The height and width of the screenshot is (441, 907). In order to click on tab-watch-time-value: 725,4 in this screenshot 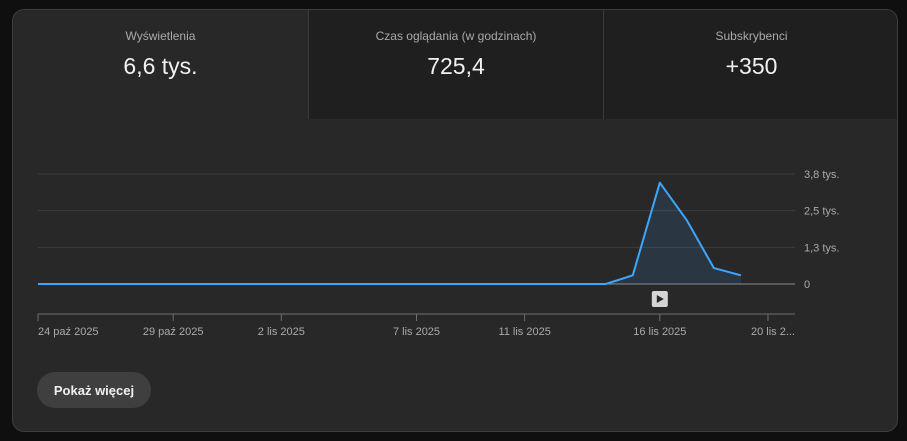, I will do `click(456, 66)`.